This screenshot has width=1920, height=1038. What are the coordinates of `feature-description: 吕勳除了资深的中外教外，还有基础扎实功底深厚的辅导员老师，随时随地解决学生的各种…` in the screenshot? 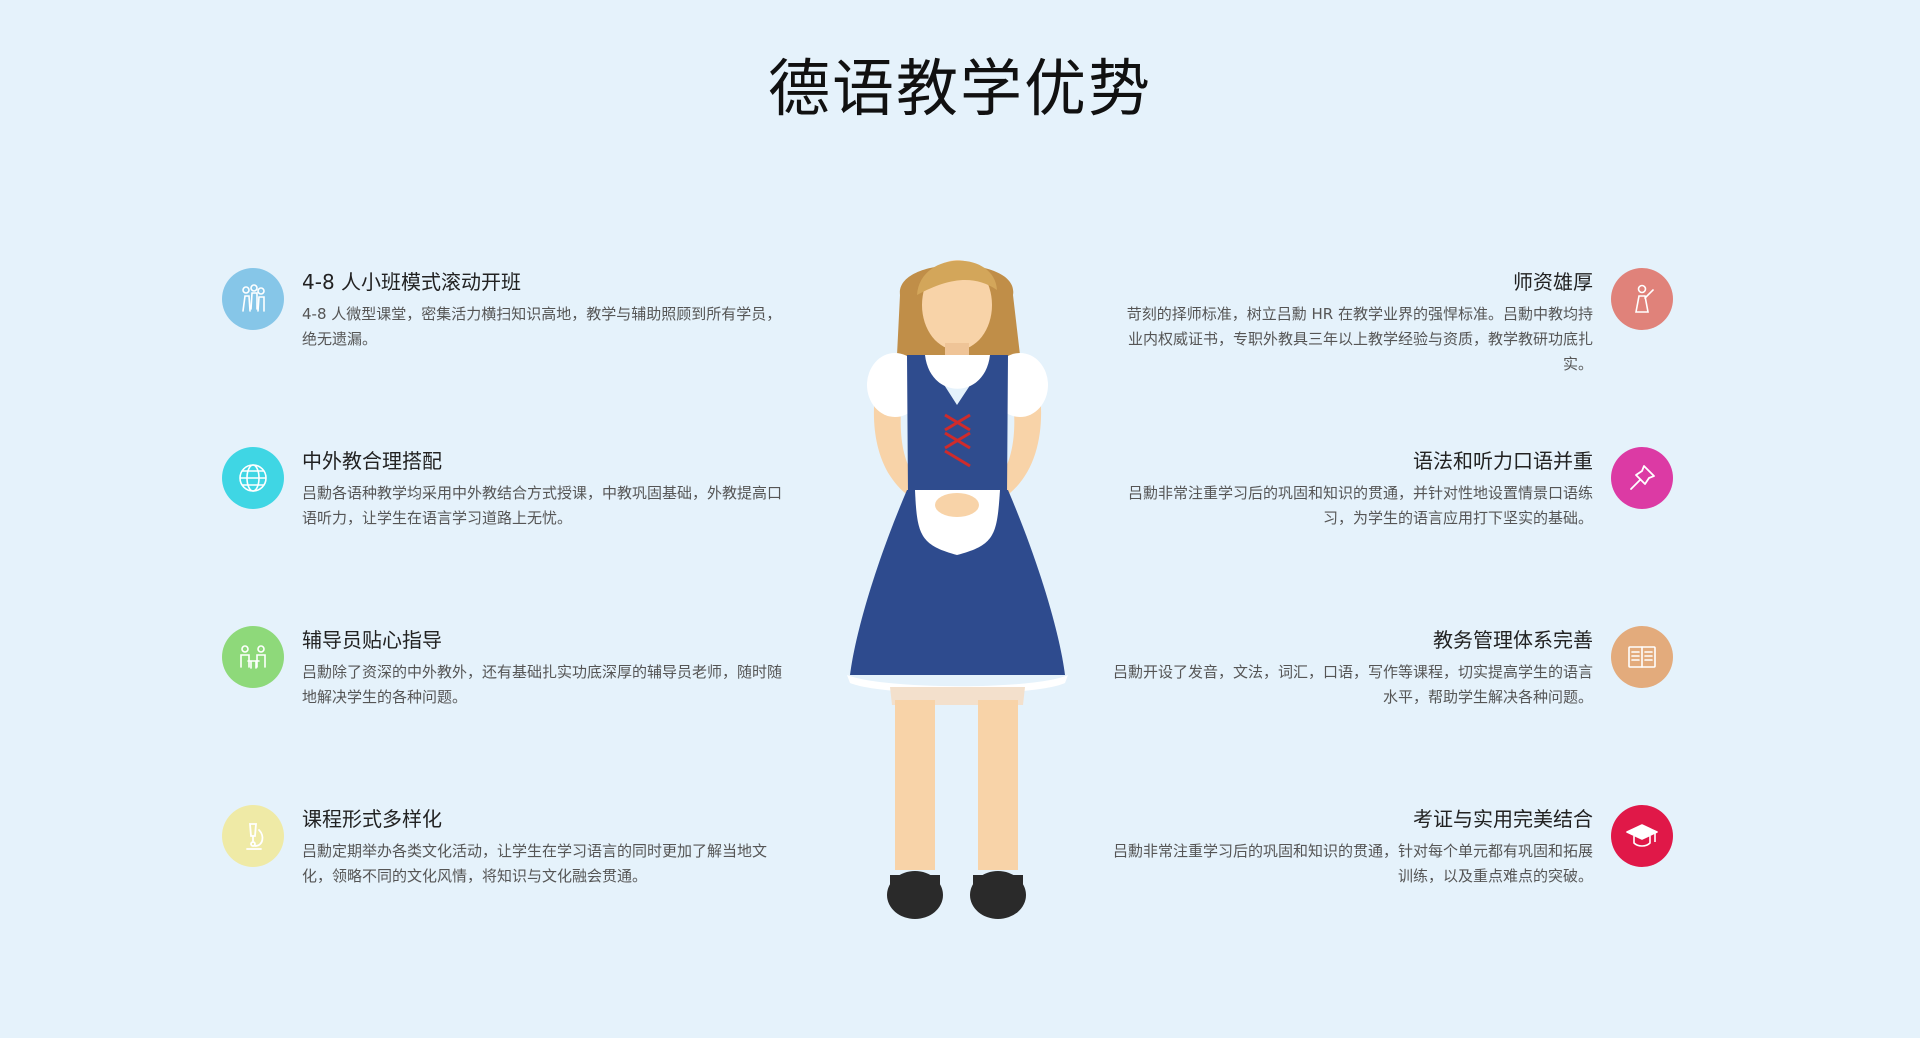 It's located at (542, 684).